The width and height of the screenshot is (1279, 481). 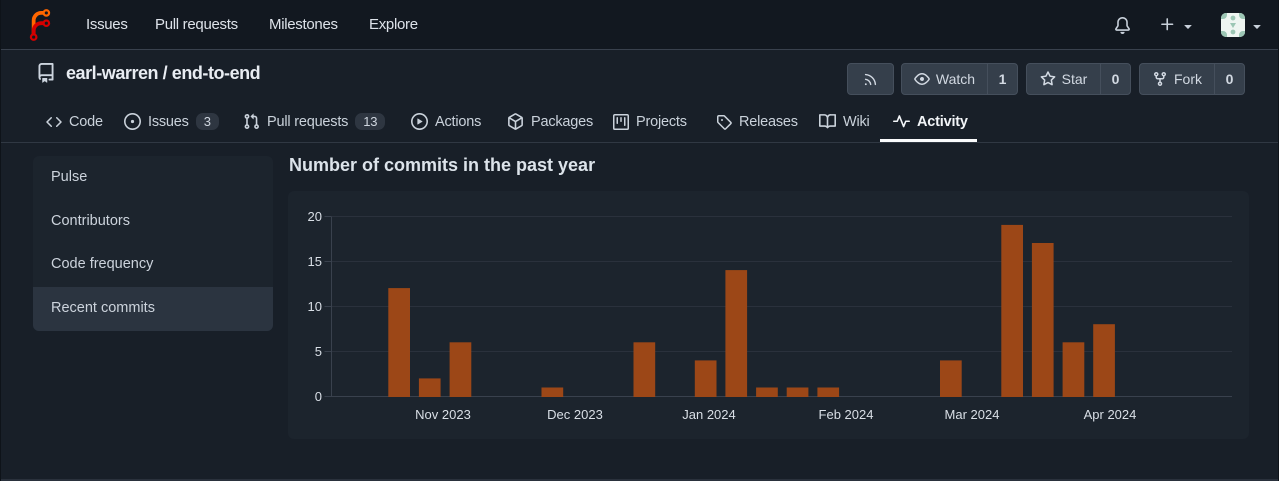 What do you see at coordinates (315, 306) in the screenshot?
I see `svg-text: 10` at bounding box center [315, 306].